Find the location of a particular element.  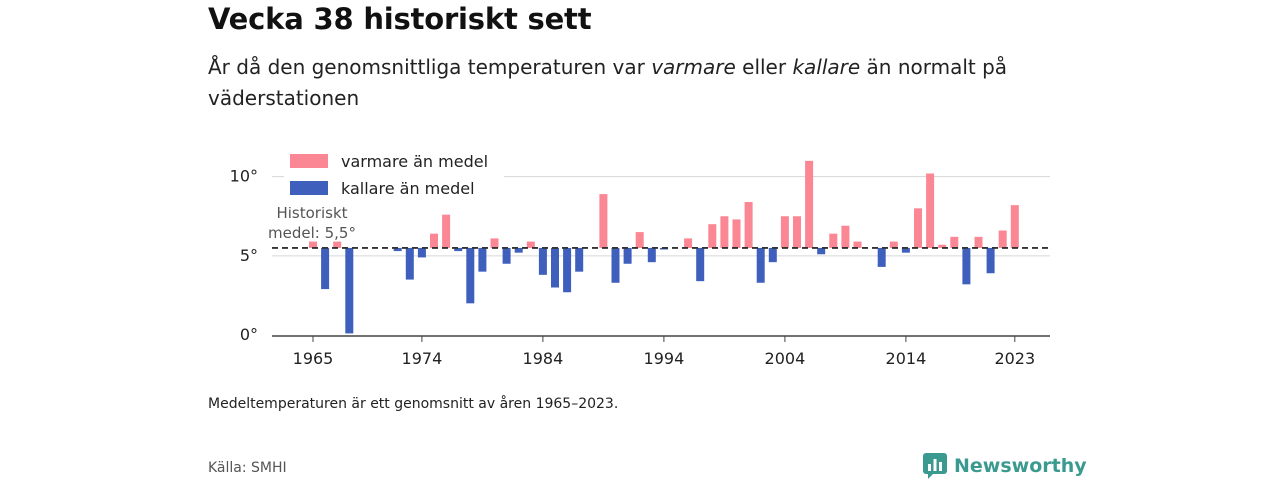

x-tick-label: 1994 is located at coordinates (664, 358).